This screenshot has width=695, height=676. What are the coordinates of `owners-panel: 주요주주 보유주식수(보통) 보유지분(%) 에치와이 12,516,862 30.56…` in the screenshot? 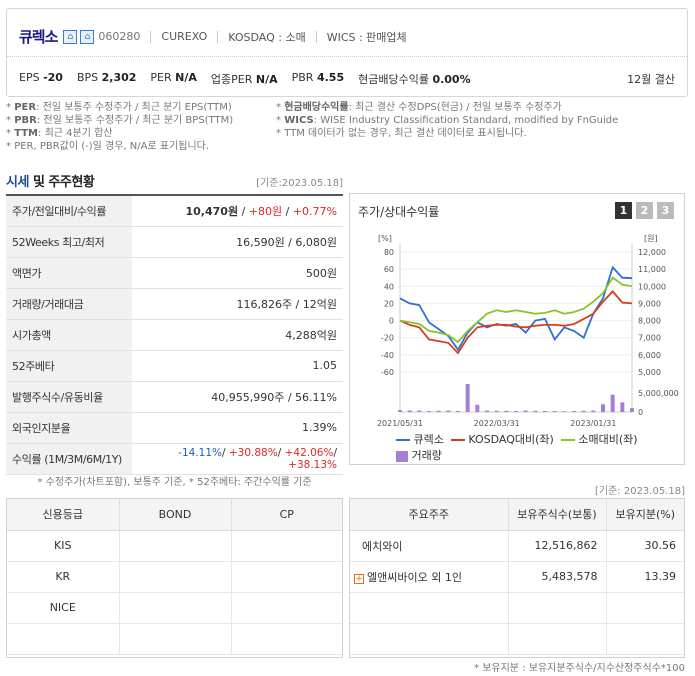 It's located at (517, 578).